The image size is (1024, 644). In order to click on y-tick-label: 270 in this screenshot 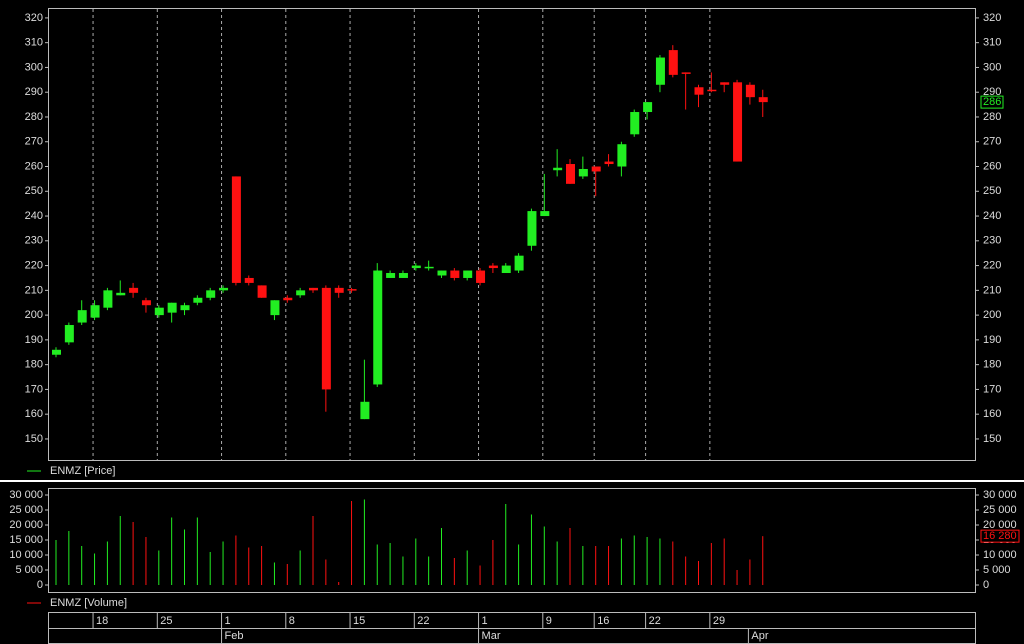, I will do `click(992, 142)`.